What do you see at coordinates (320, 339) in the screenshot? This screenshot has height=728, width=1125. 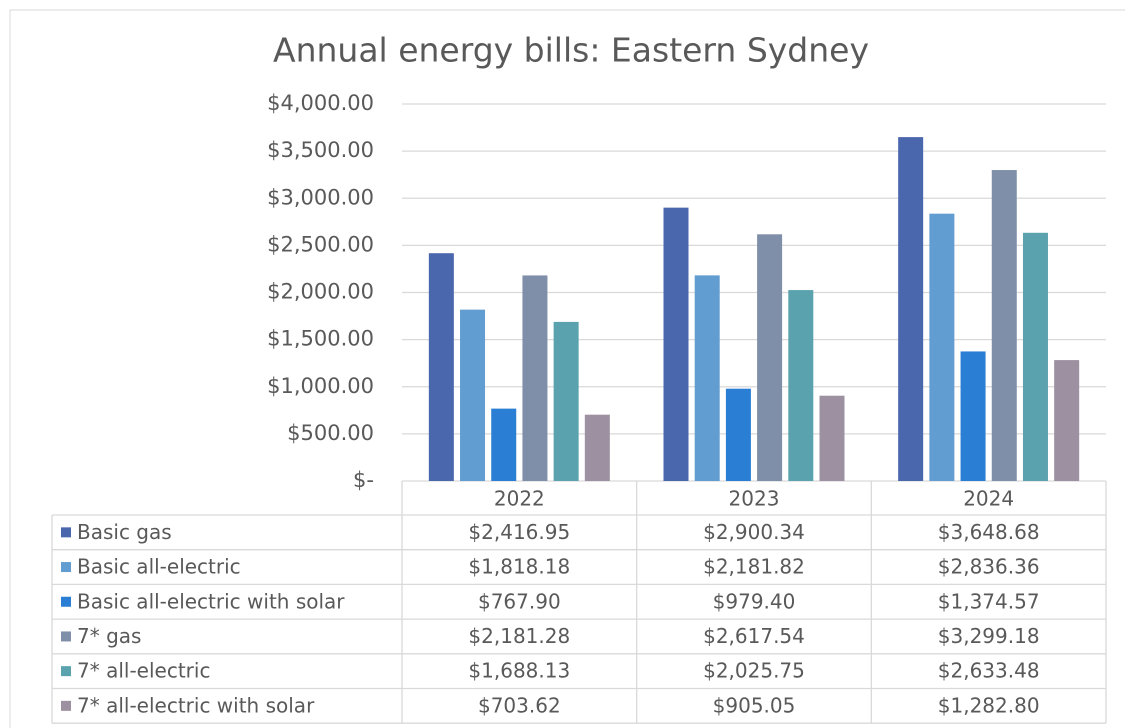 I see `y-tick-label: $1,500.00` at bounding box center [320, 339].